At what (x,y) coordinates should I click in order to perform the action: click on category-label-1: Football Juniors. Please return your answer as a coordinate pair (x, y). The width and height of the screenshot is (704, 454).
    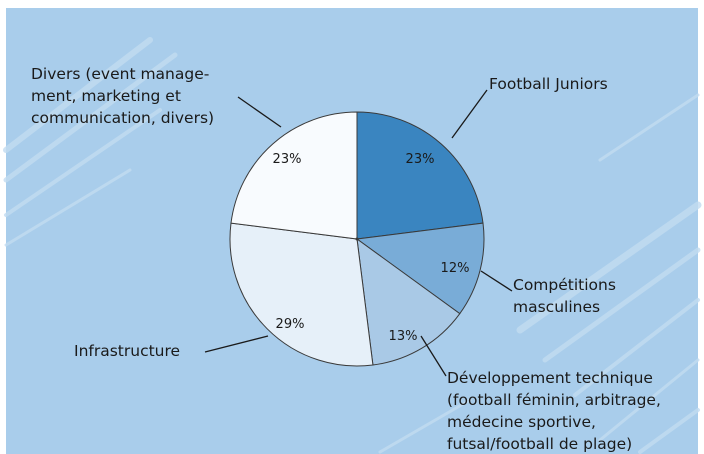
    Looking at the image, I should click on (548, 84).